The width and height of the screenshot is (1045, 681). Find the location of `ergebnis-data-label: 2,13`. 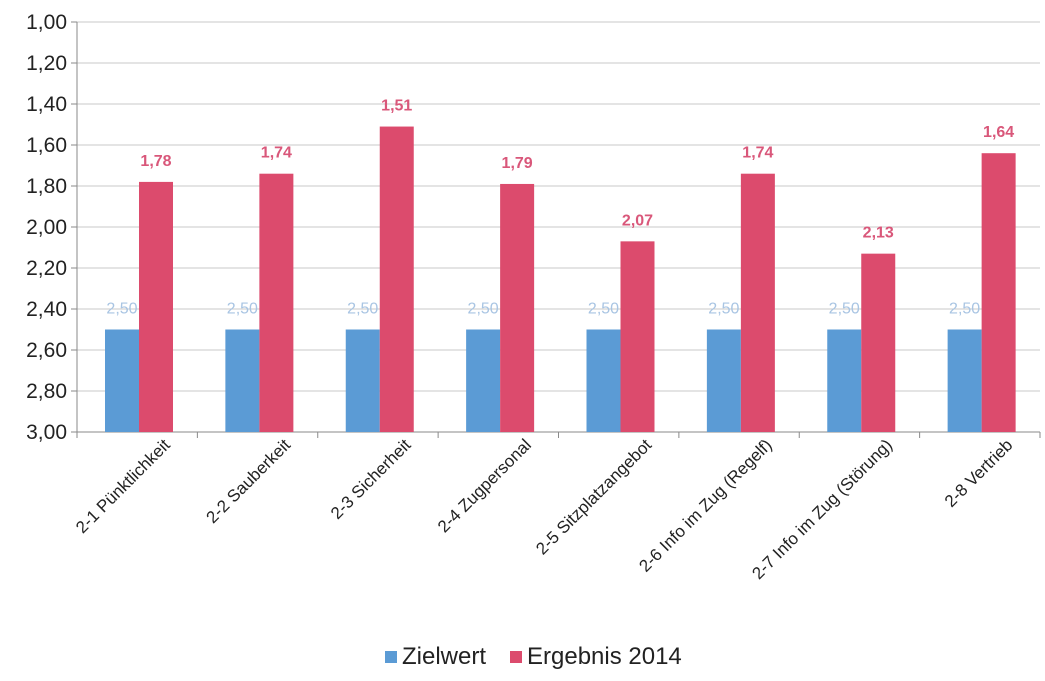

ergebnis-data-label: 2,13 is located at coordinates (878, 233).